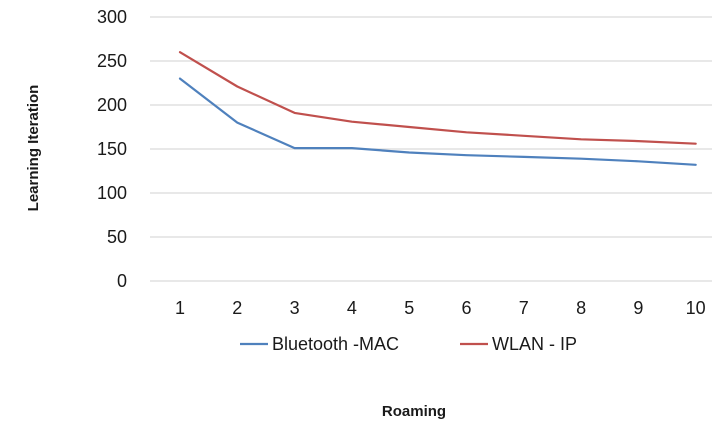 This screenshot has height=421, width=724. What do you see at coordinates (352, 308) in the screenshot?
I see `x-tick-label: 4` at bounding box center [352, 308].